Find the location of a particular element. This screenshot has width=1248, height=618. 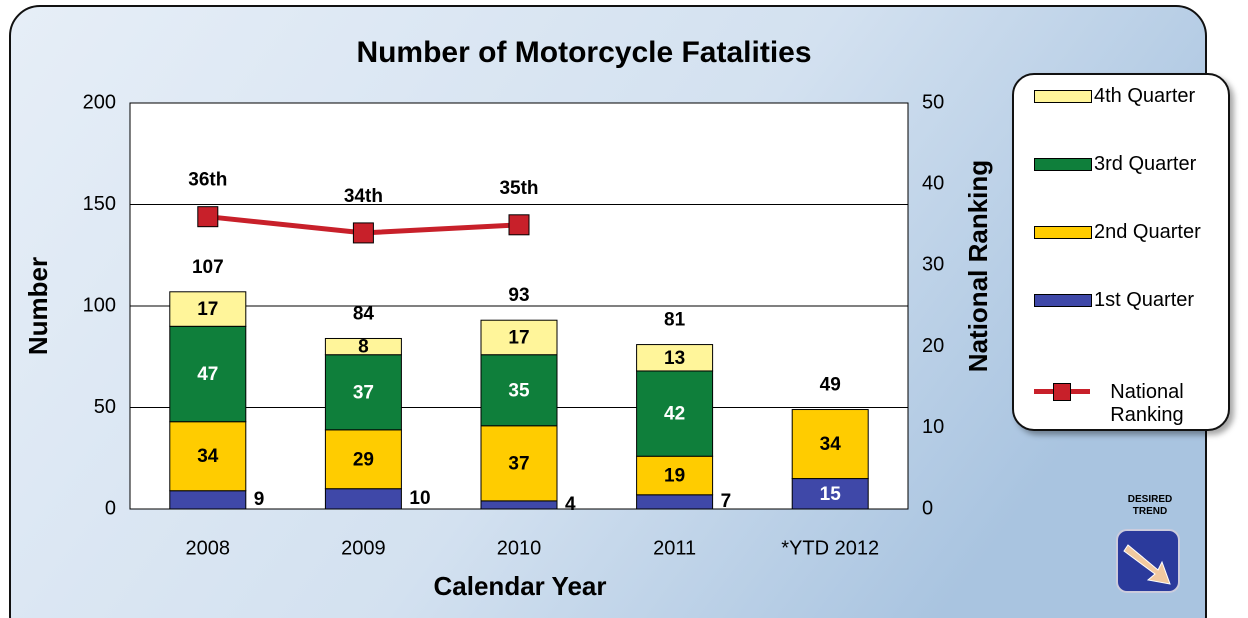

legend-item: National Ranking is located at coordinates (1118, 392).